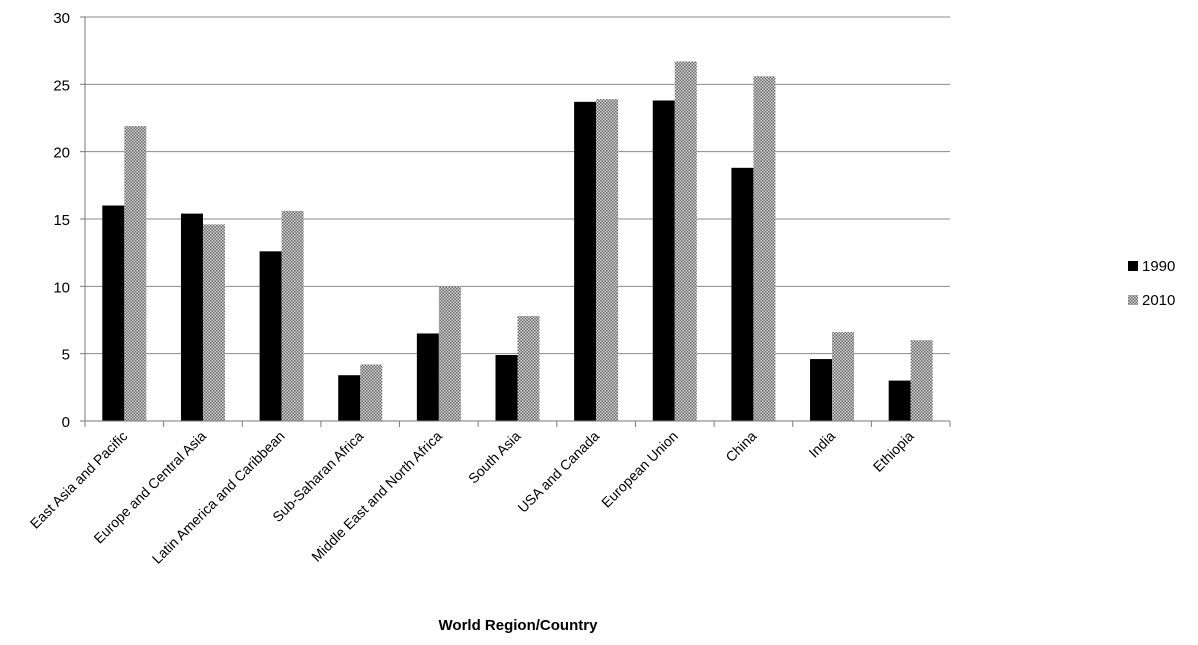  Describe the element at coordinates (66, 422) in the screenshot. I see `y-tick-label: 0` at that location.